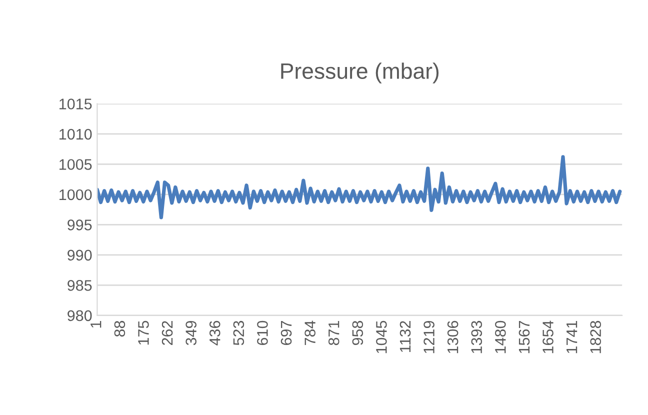 The width and height of the screenshot is (648, 415). Describe the element at coordinates (96, 324) in the screenshot. I see `x-tick-label: 1` at that location.